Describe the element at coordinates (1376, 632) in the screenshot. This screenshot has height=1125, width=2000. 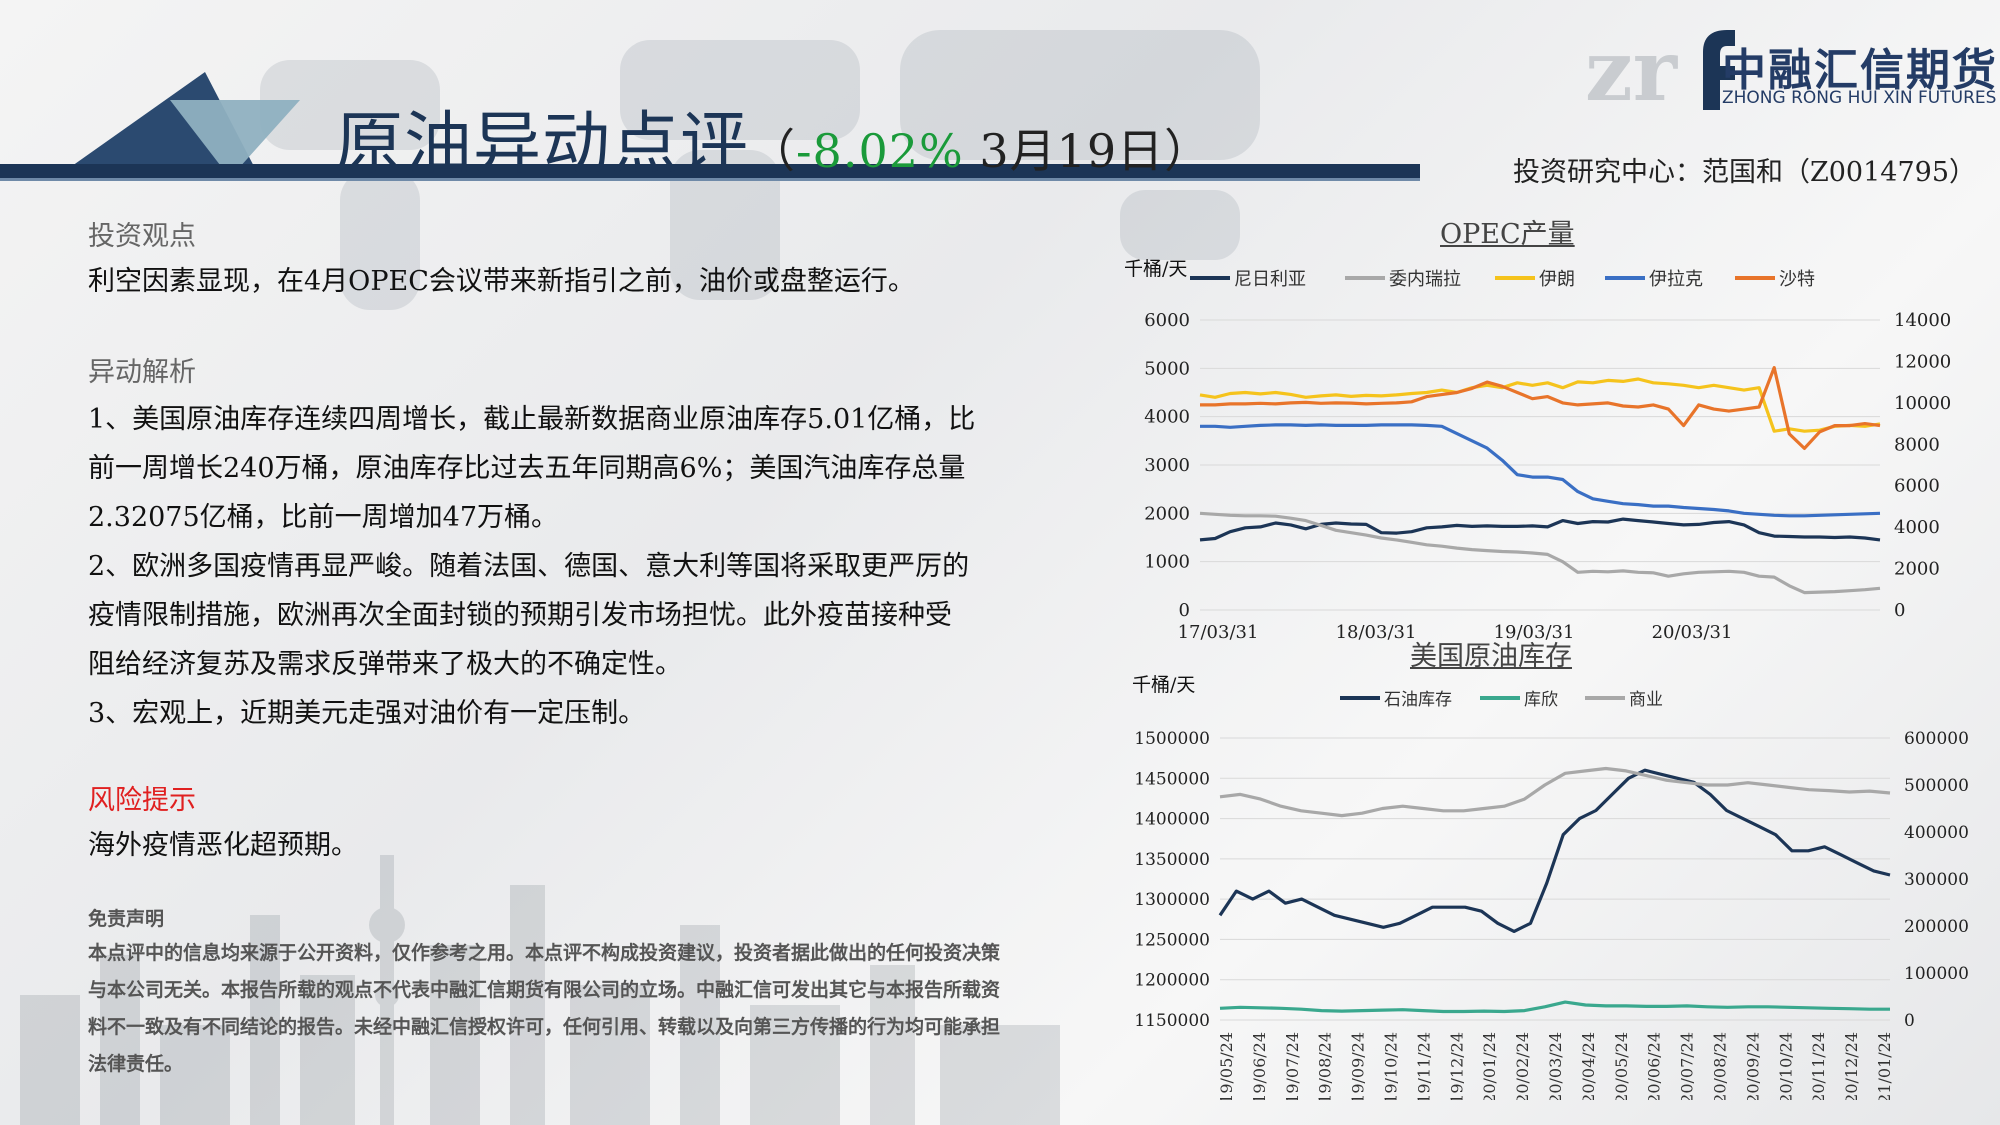
I see `x-tick-1: 18/03/31` at that location.